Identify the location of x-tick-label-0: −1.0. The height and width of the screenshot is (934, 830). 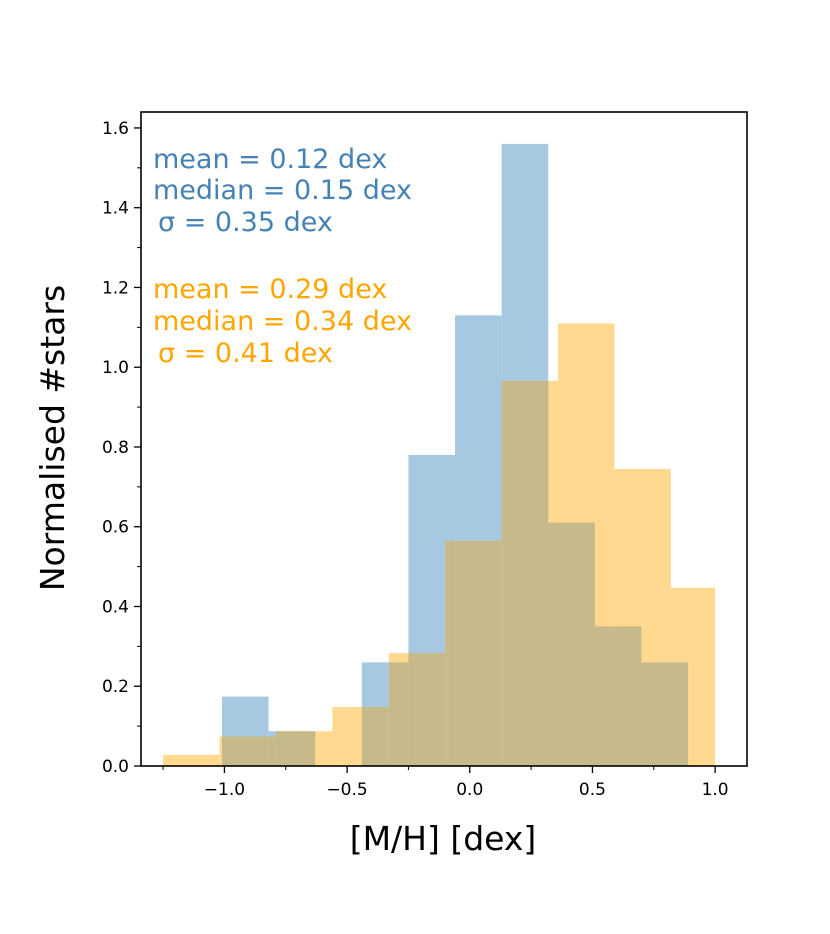
(224, 790).